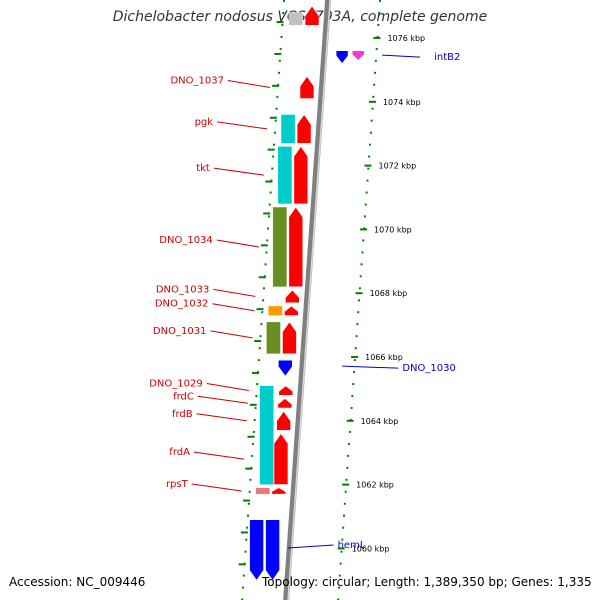 The image size is (600, 600). I want to click on accession-text: Accession: NC_009446, so click(77, 582).